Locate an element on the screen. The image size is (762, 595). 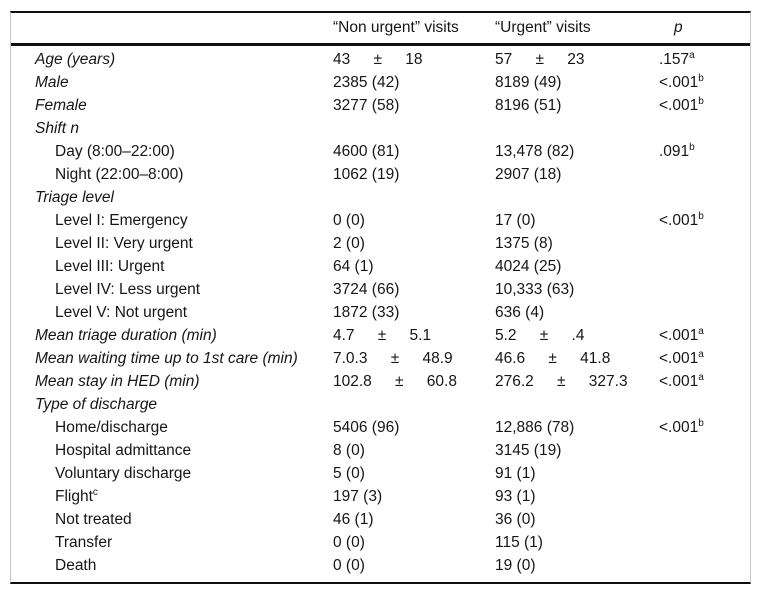
table-row: Voluntary discharge 5 (0) 91 (1) is located at coordinates (380, 473).